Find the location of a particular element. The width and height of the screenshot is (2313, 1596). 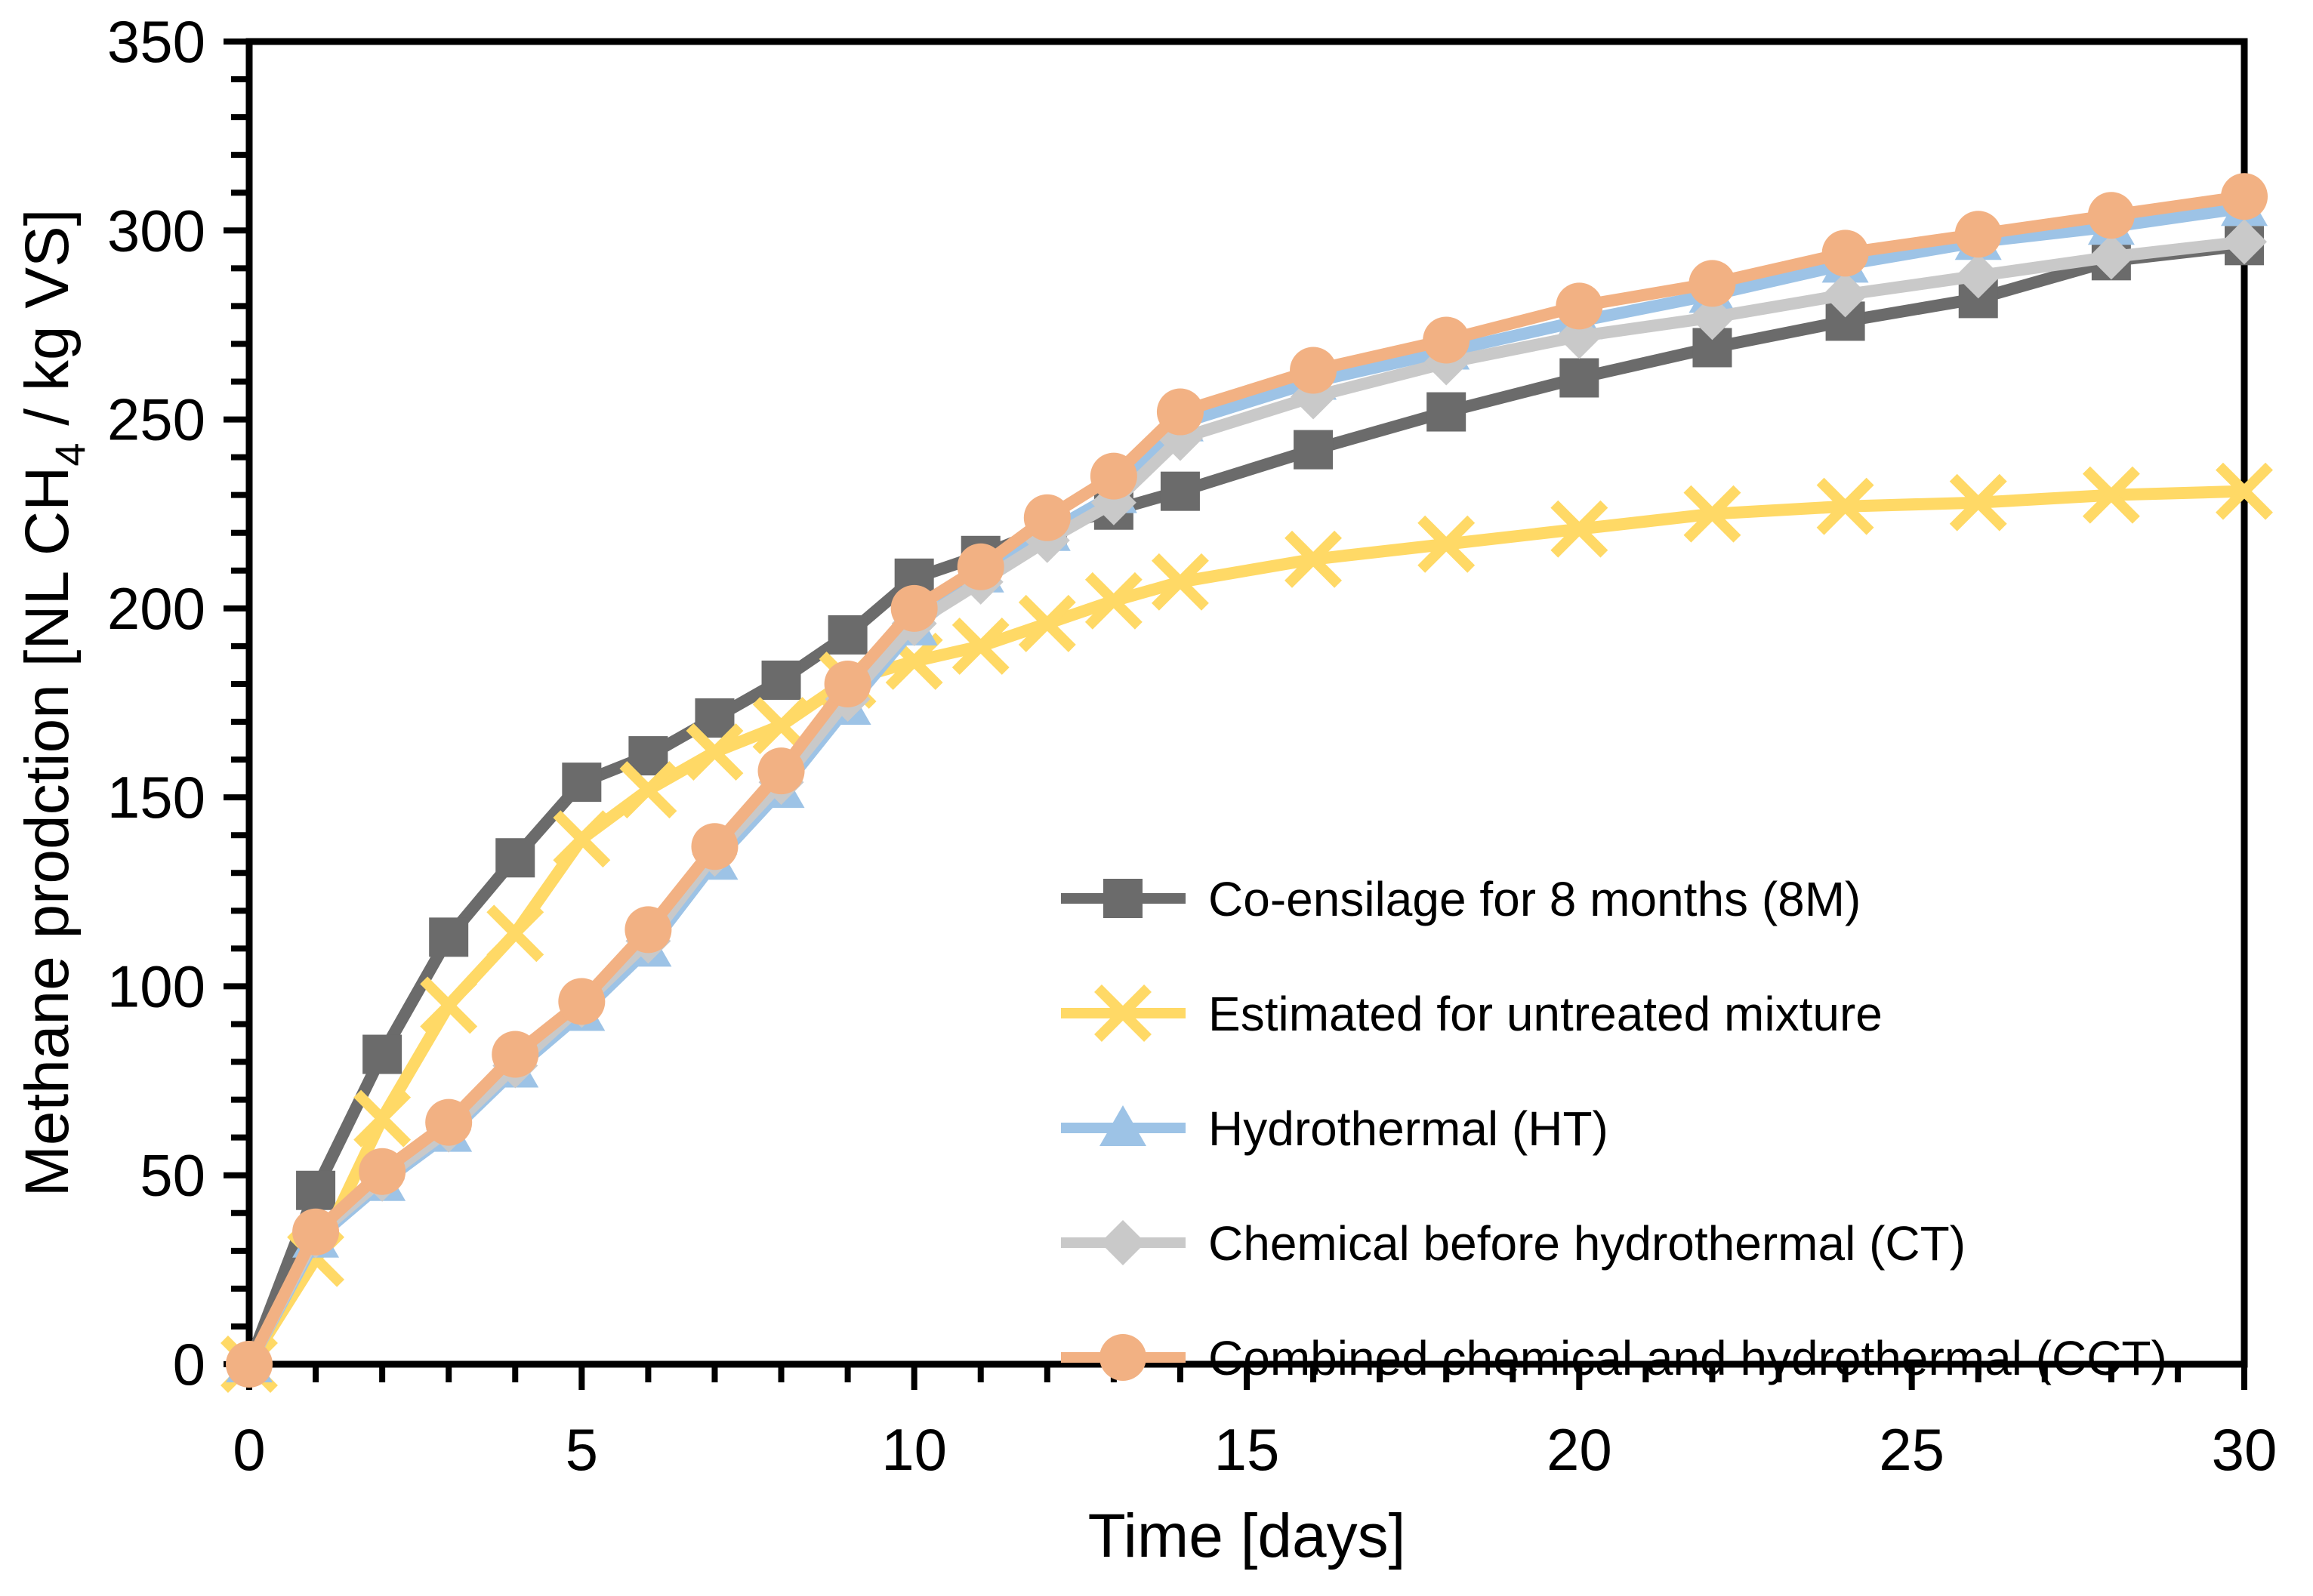

y-tick-label: 150 is located at coordinates (156, 797).